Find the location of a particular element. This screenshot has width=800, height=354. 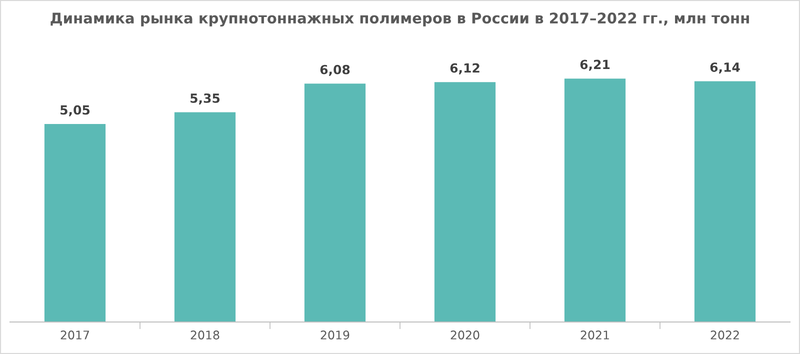

x-tick-label: 2020 is located at coordinates (465, 335).